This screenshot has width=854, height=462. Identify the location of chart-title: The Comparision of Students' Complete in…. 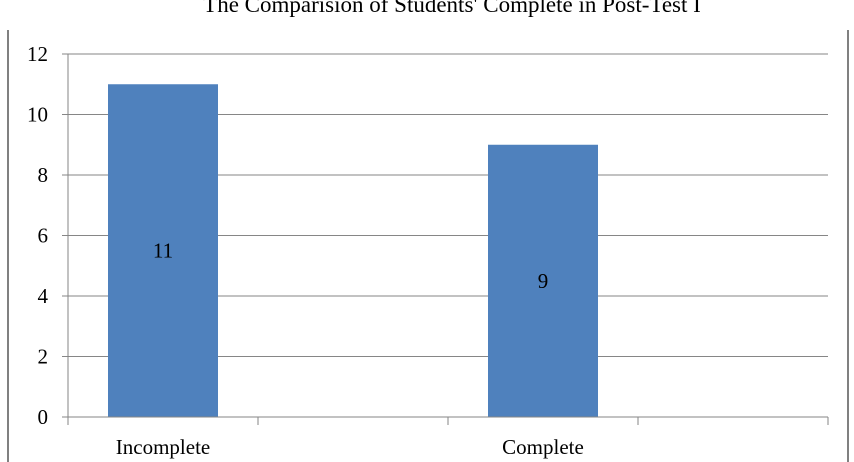
(452, 8).